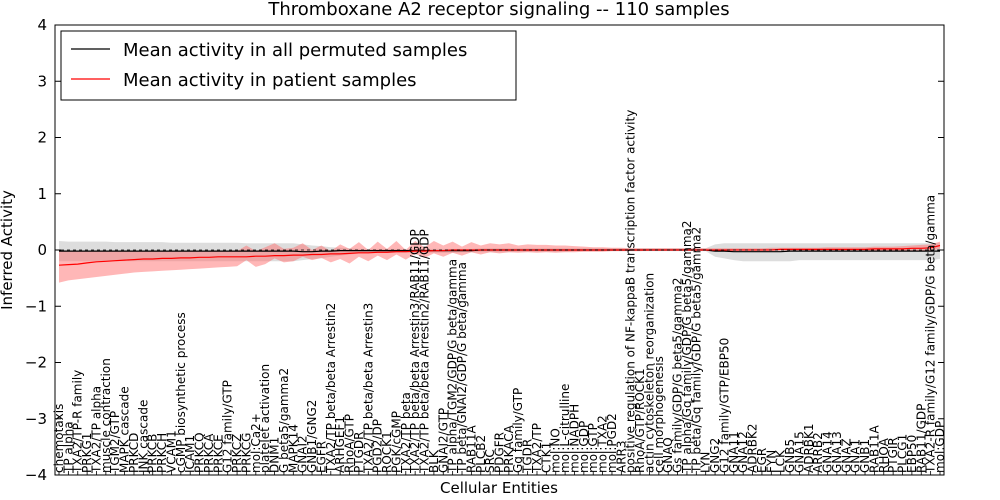  What do you see at coordinates (331, 388) in the screenshot?
I see `x-category-label: TXA2/TP beta/beta Arrestin2` at bounding box center [331, 388].